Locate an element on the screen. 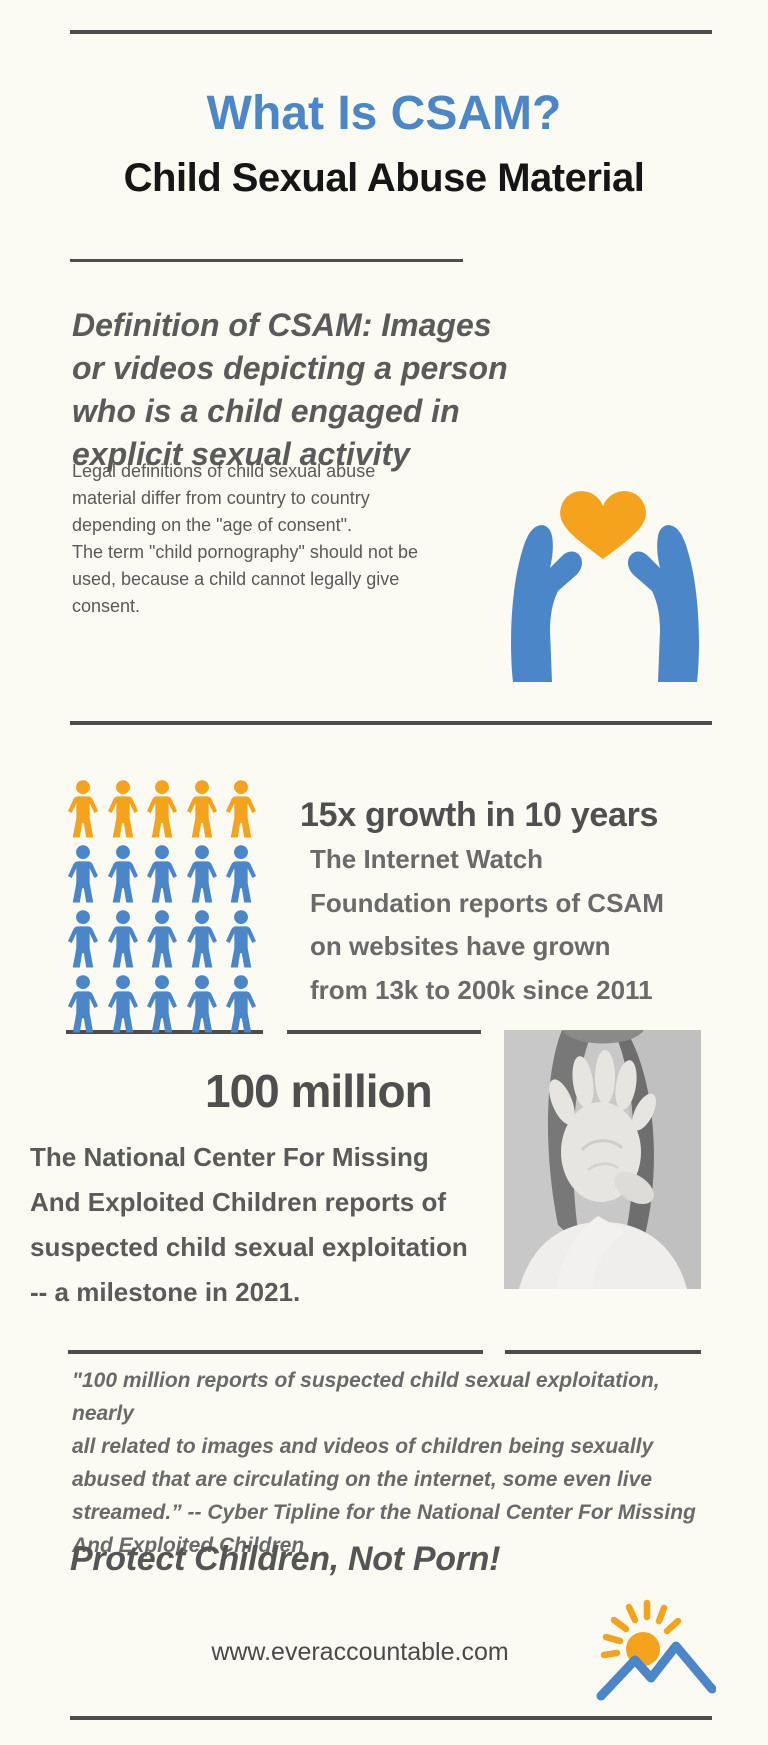 Image resolution: width=768 pixels, height=1745 pixels. heart-shape is located at coordinates (603, 525).